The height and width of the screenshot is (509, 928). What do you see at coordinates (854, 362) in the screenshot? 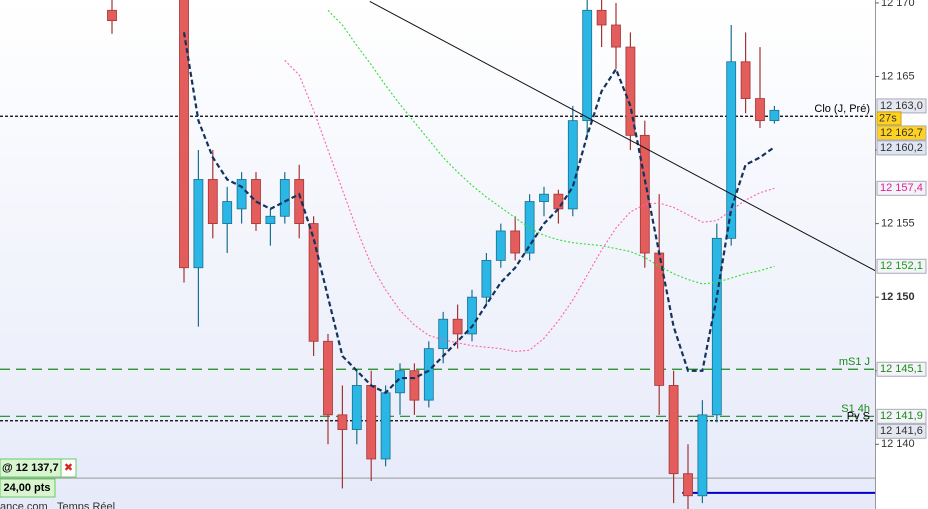
I see `level-label: mS1 J` at bounding box center [854, 362].